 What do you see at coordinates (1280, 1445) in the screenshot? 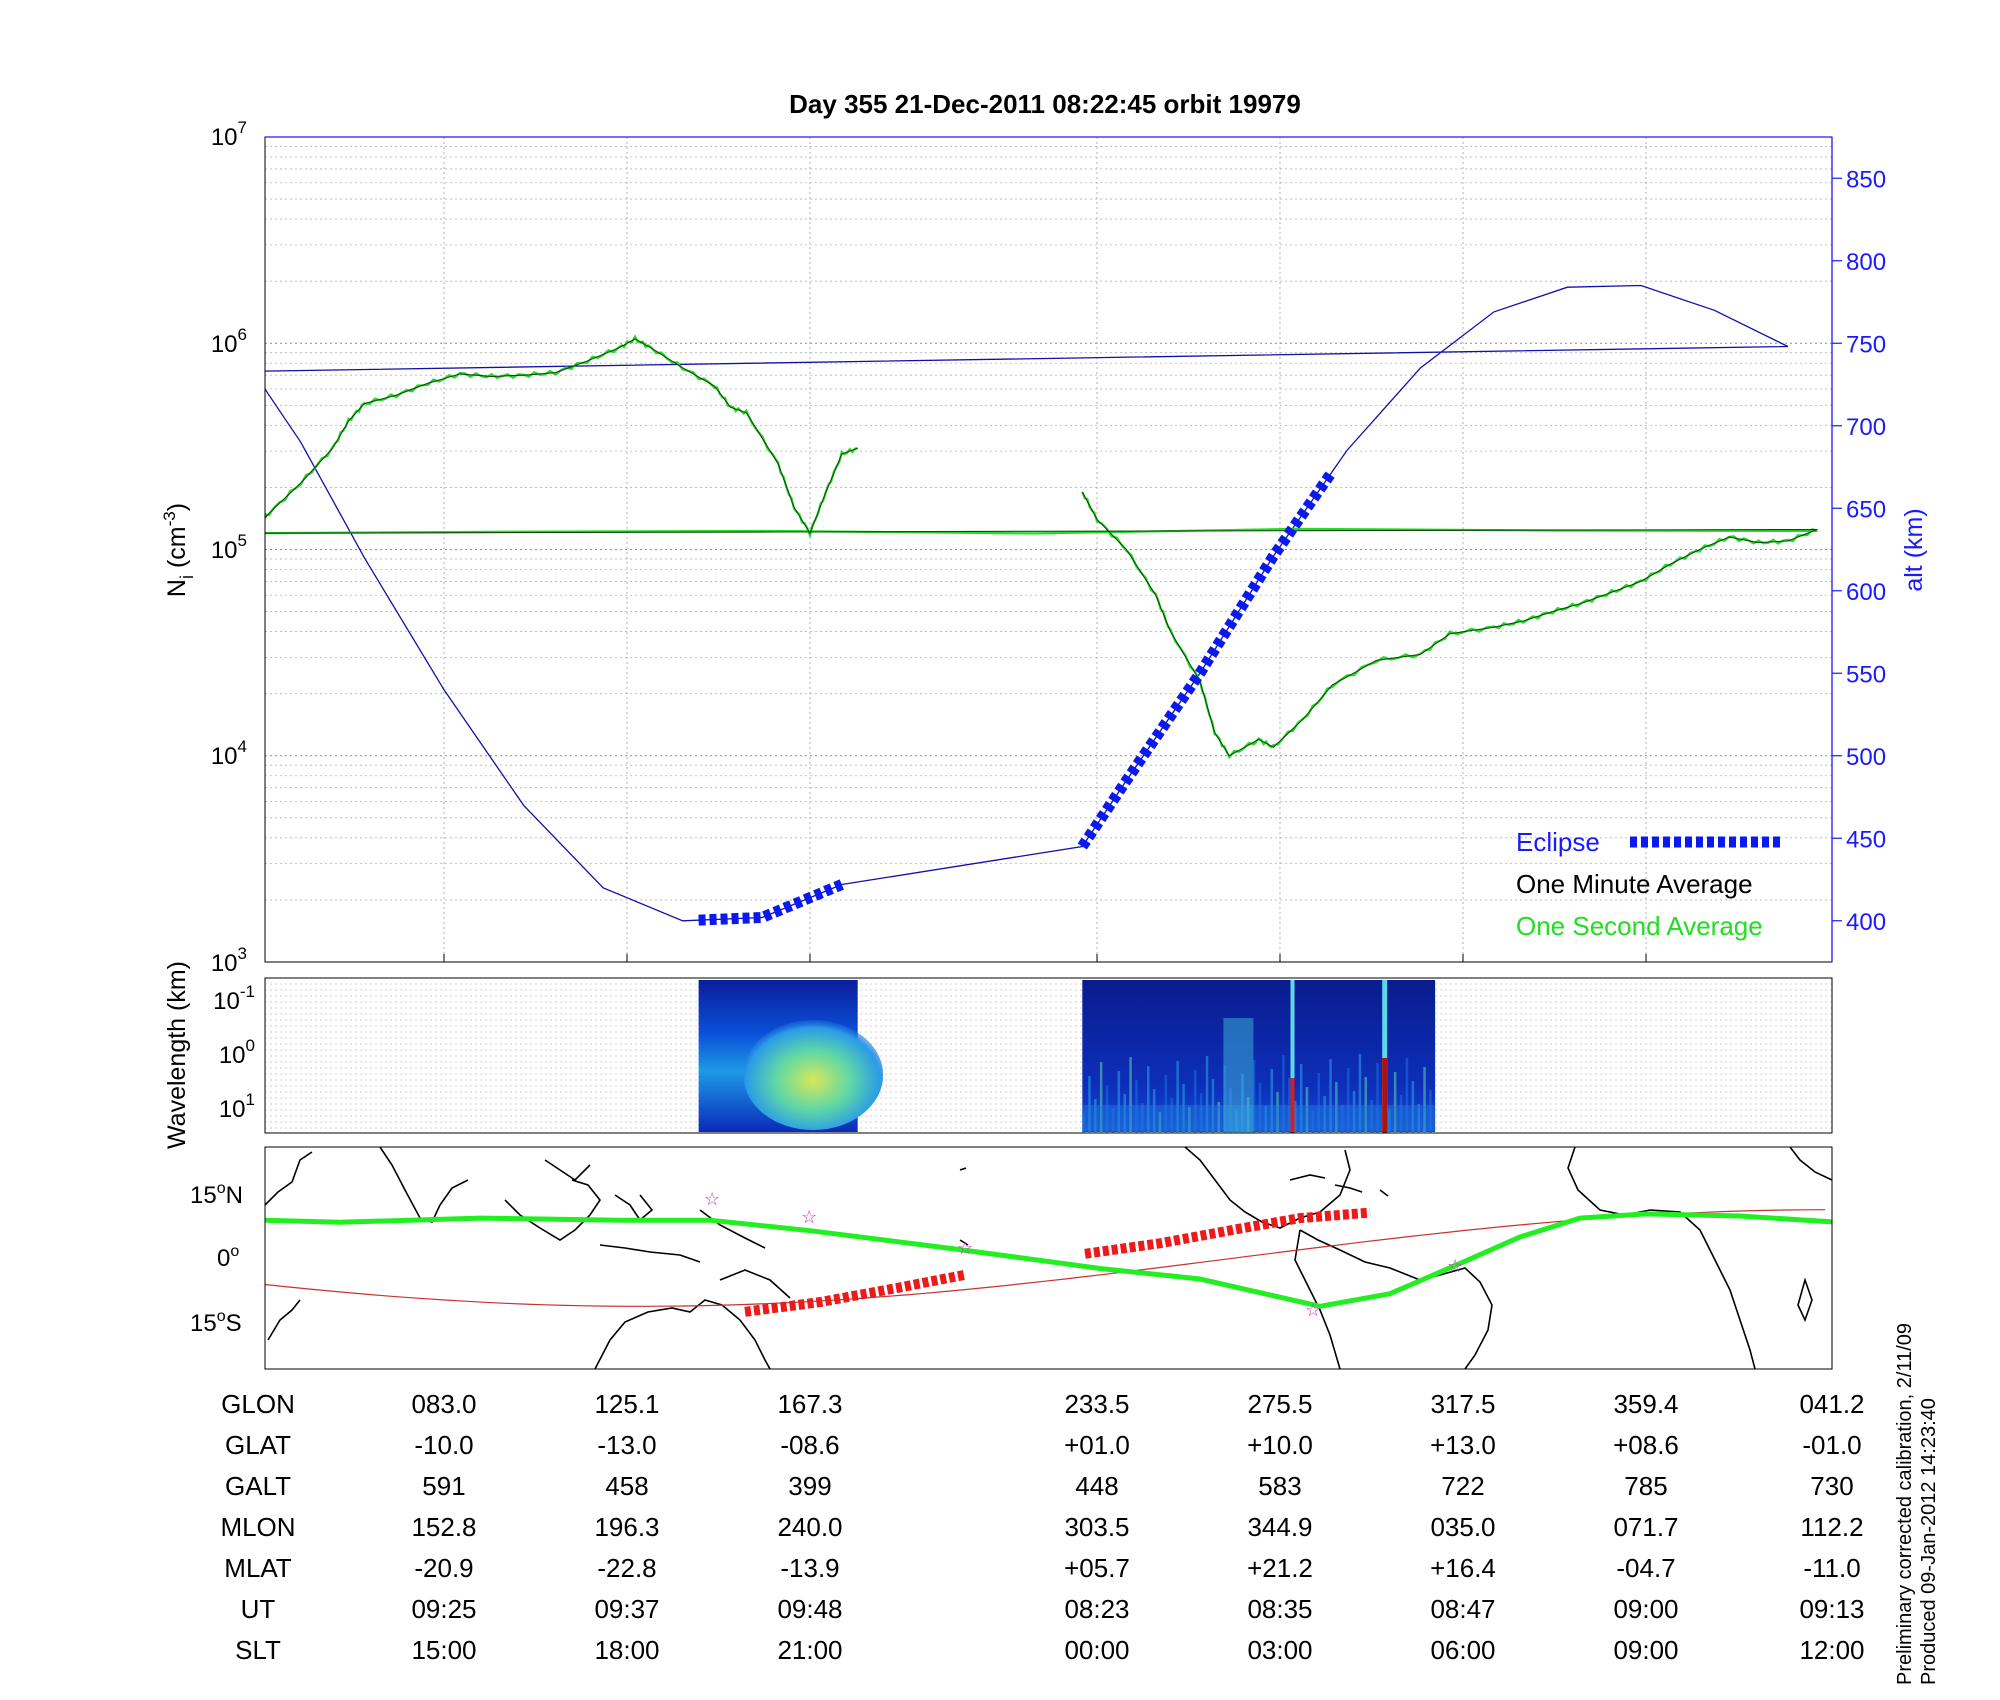
I see `table-cell: +10.0` at bounding box center [1280, 1445].